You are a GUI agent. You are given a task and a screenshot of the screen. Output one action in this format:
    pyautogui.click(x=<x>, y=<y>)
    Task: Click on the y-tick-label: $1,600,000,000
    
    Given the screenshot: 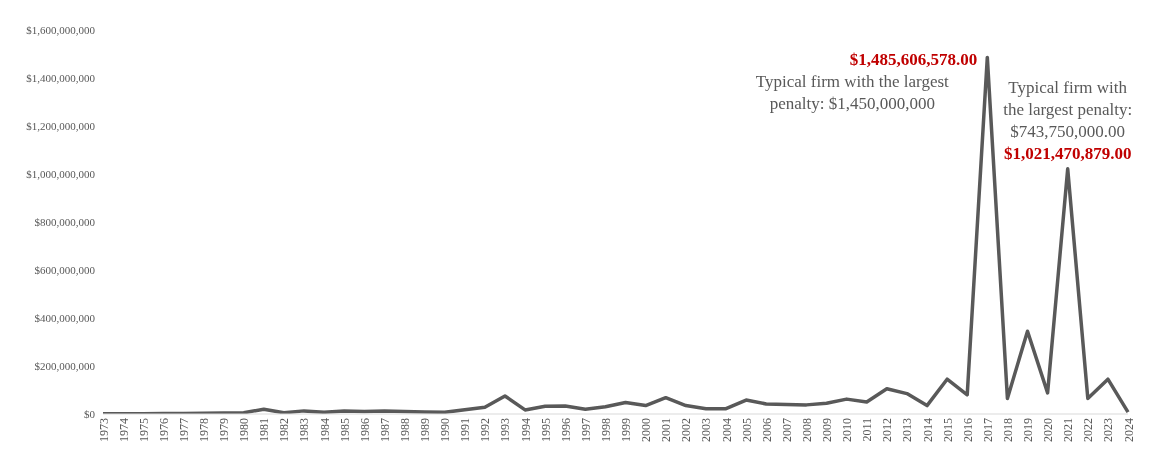 What is the action you would take?
    pyautogui.click(x=61, y=29)
    